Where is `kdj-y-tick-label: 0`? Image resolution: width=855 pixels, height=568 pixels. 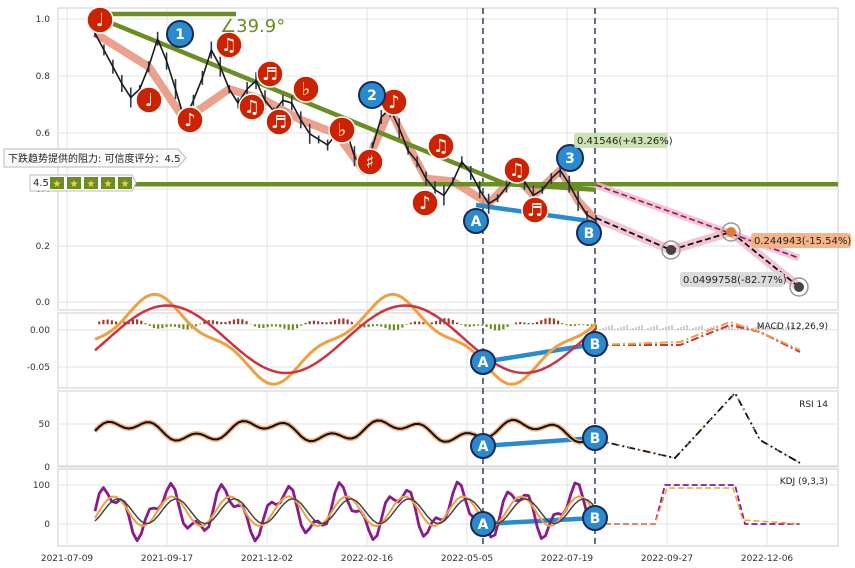
kdj-y-tick-label: 0 is located at coordinates (47, 525).